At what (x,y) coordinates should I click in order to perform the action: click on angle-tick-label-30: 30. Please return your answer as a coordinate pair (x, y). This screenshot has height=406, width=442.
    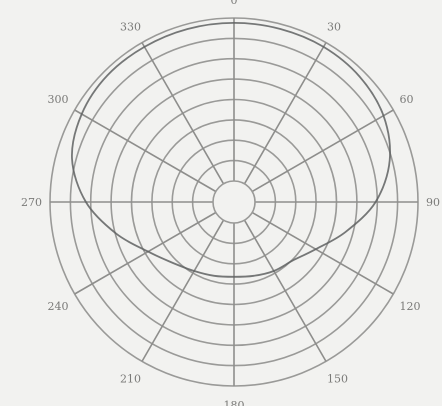
    Looking at the image, I should click on (334, 27).